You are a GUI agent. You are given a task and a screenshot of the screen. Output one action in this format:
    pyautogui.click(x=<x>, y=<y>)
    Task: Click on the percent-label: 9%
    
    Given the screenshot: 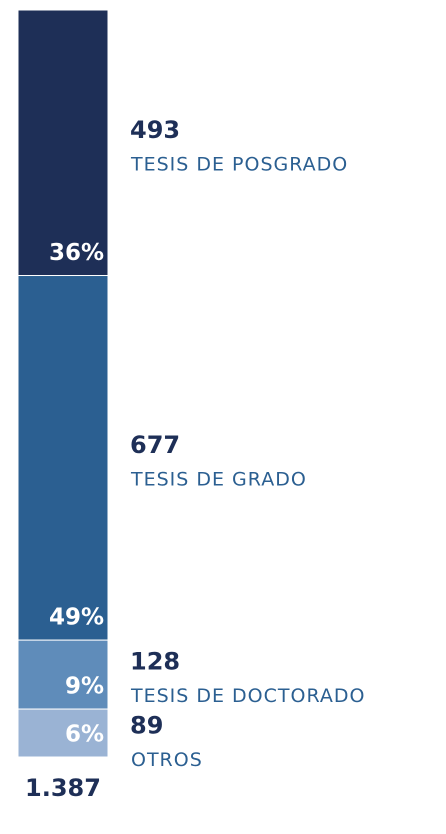 What is the action you would take?
    pyautogui.click(x=84, y=687)
    